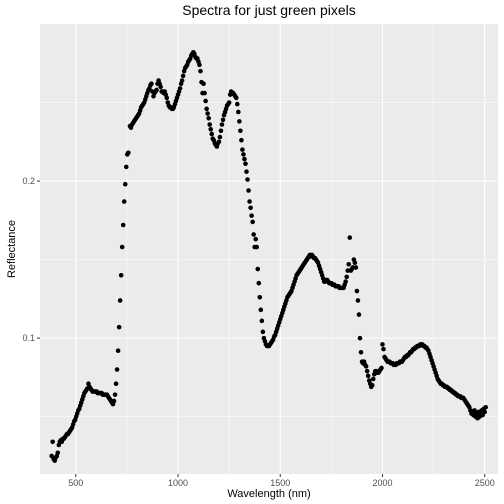  I want to click on x-tick-label: 2500, so click(485, 483).